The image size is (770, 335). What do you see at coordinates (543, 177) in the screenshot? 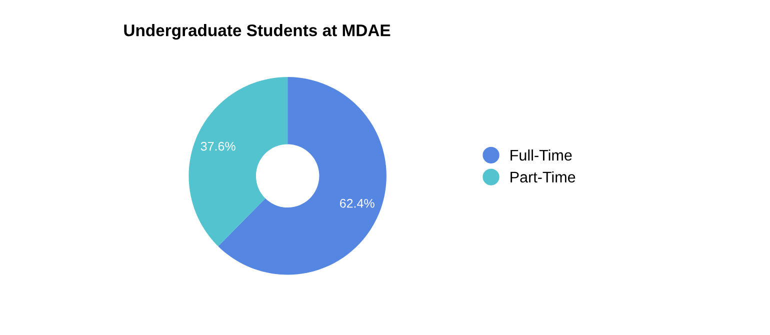
I see `legend-label: Part-Time` at bounding box center [543, 177].